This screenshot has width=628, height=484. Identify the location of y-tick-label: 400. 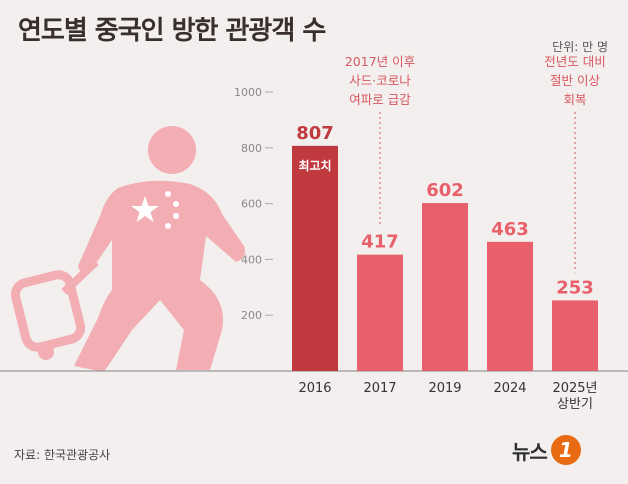
(251, 259).